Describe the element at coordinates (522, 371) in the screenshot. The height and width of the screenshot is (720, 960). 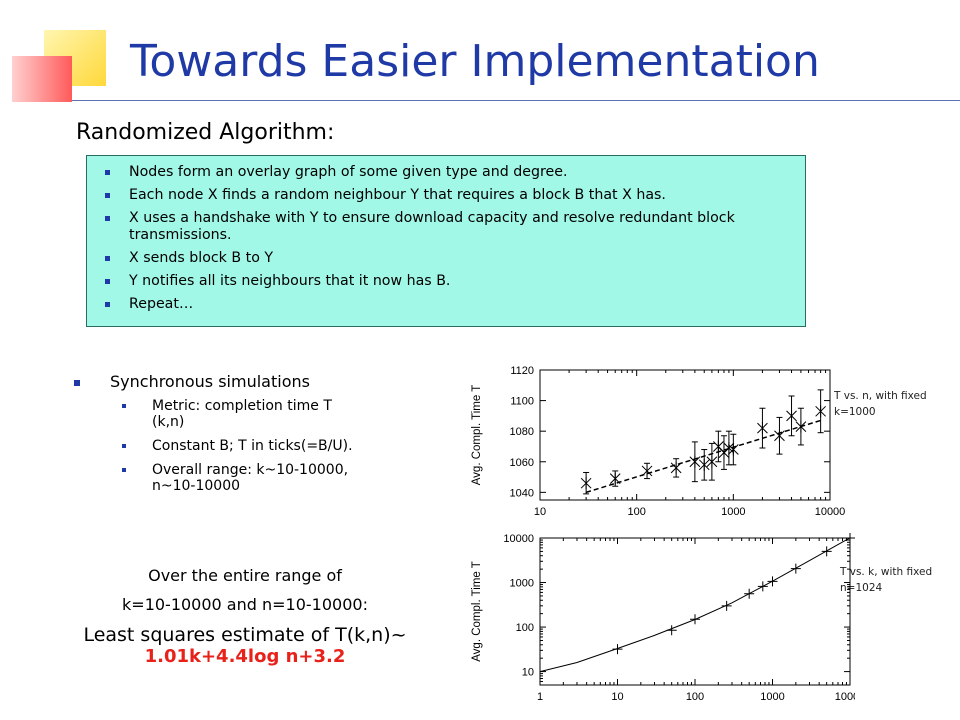
I see `y-tick-label: 1120` at that location.